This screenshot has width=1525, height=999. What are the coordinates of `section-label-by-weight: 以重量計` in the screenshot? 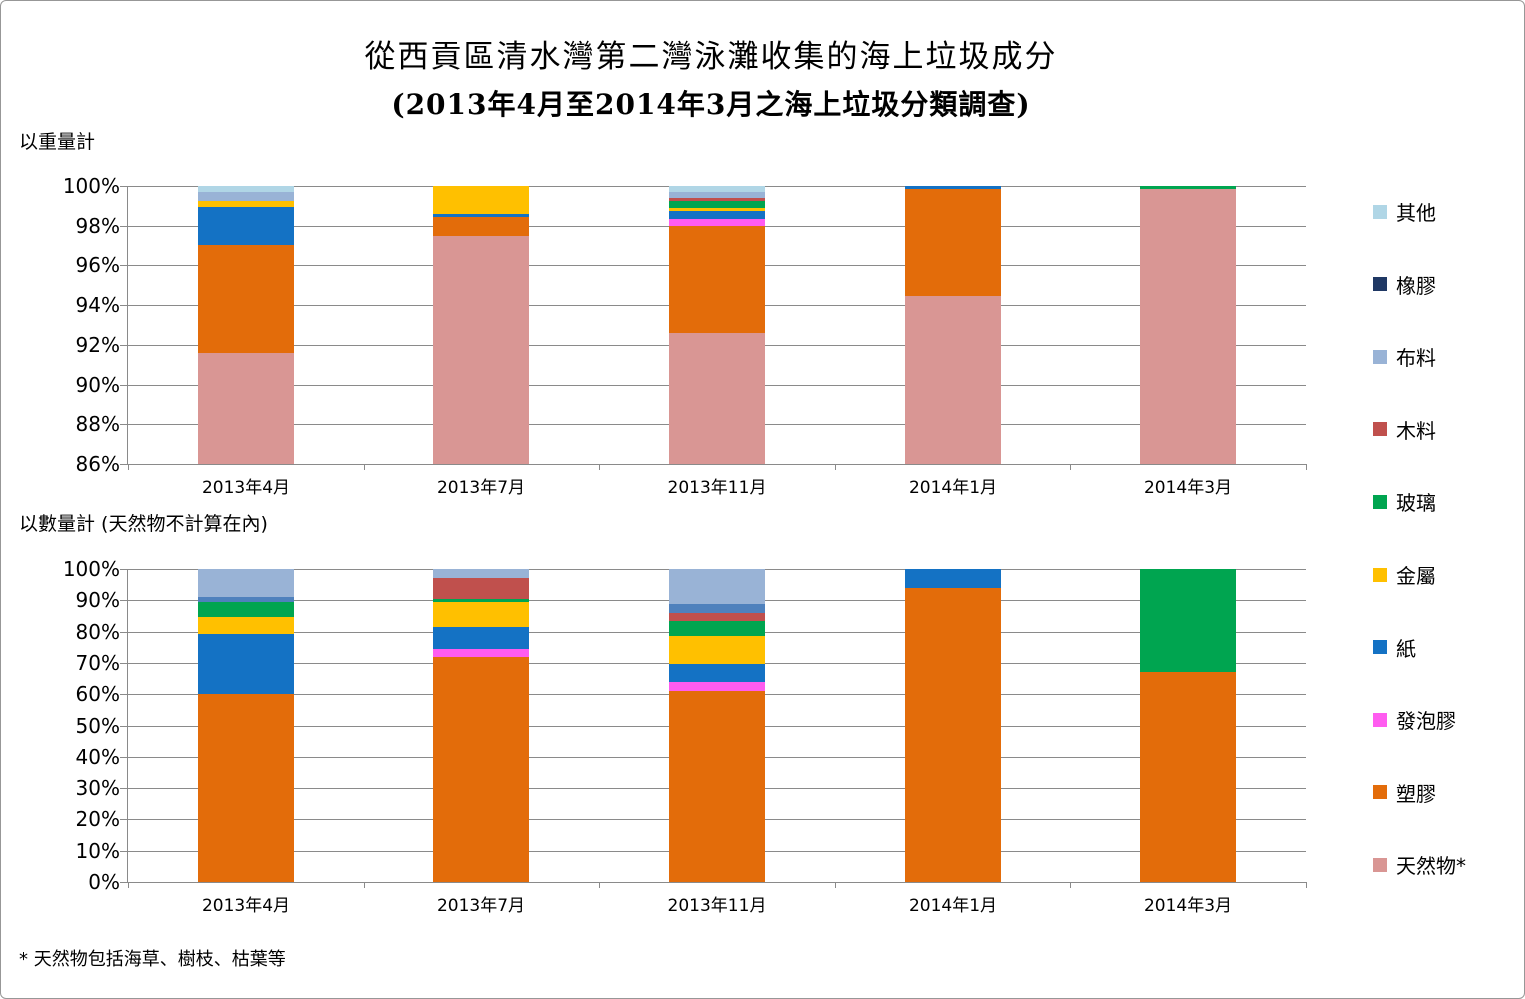 It's located at (57, 142).